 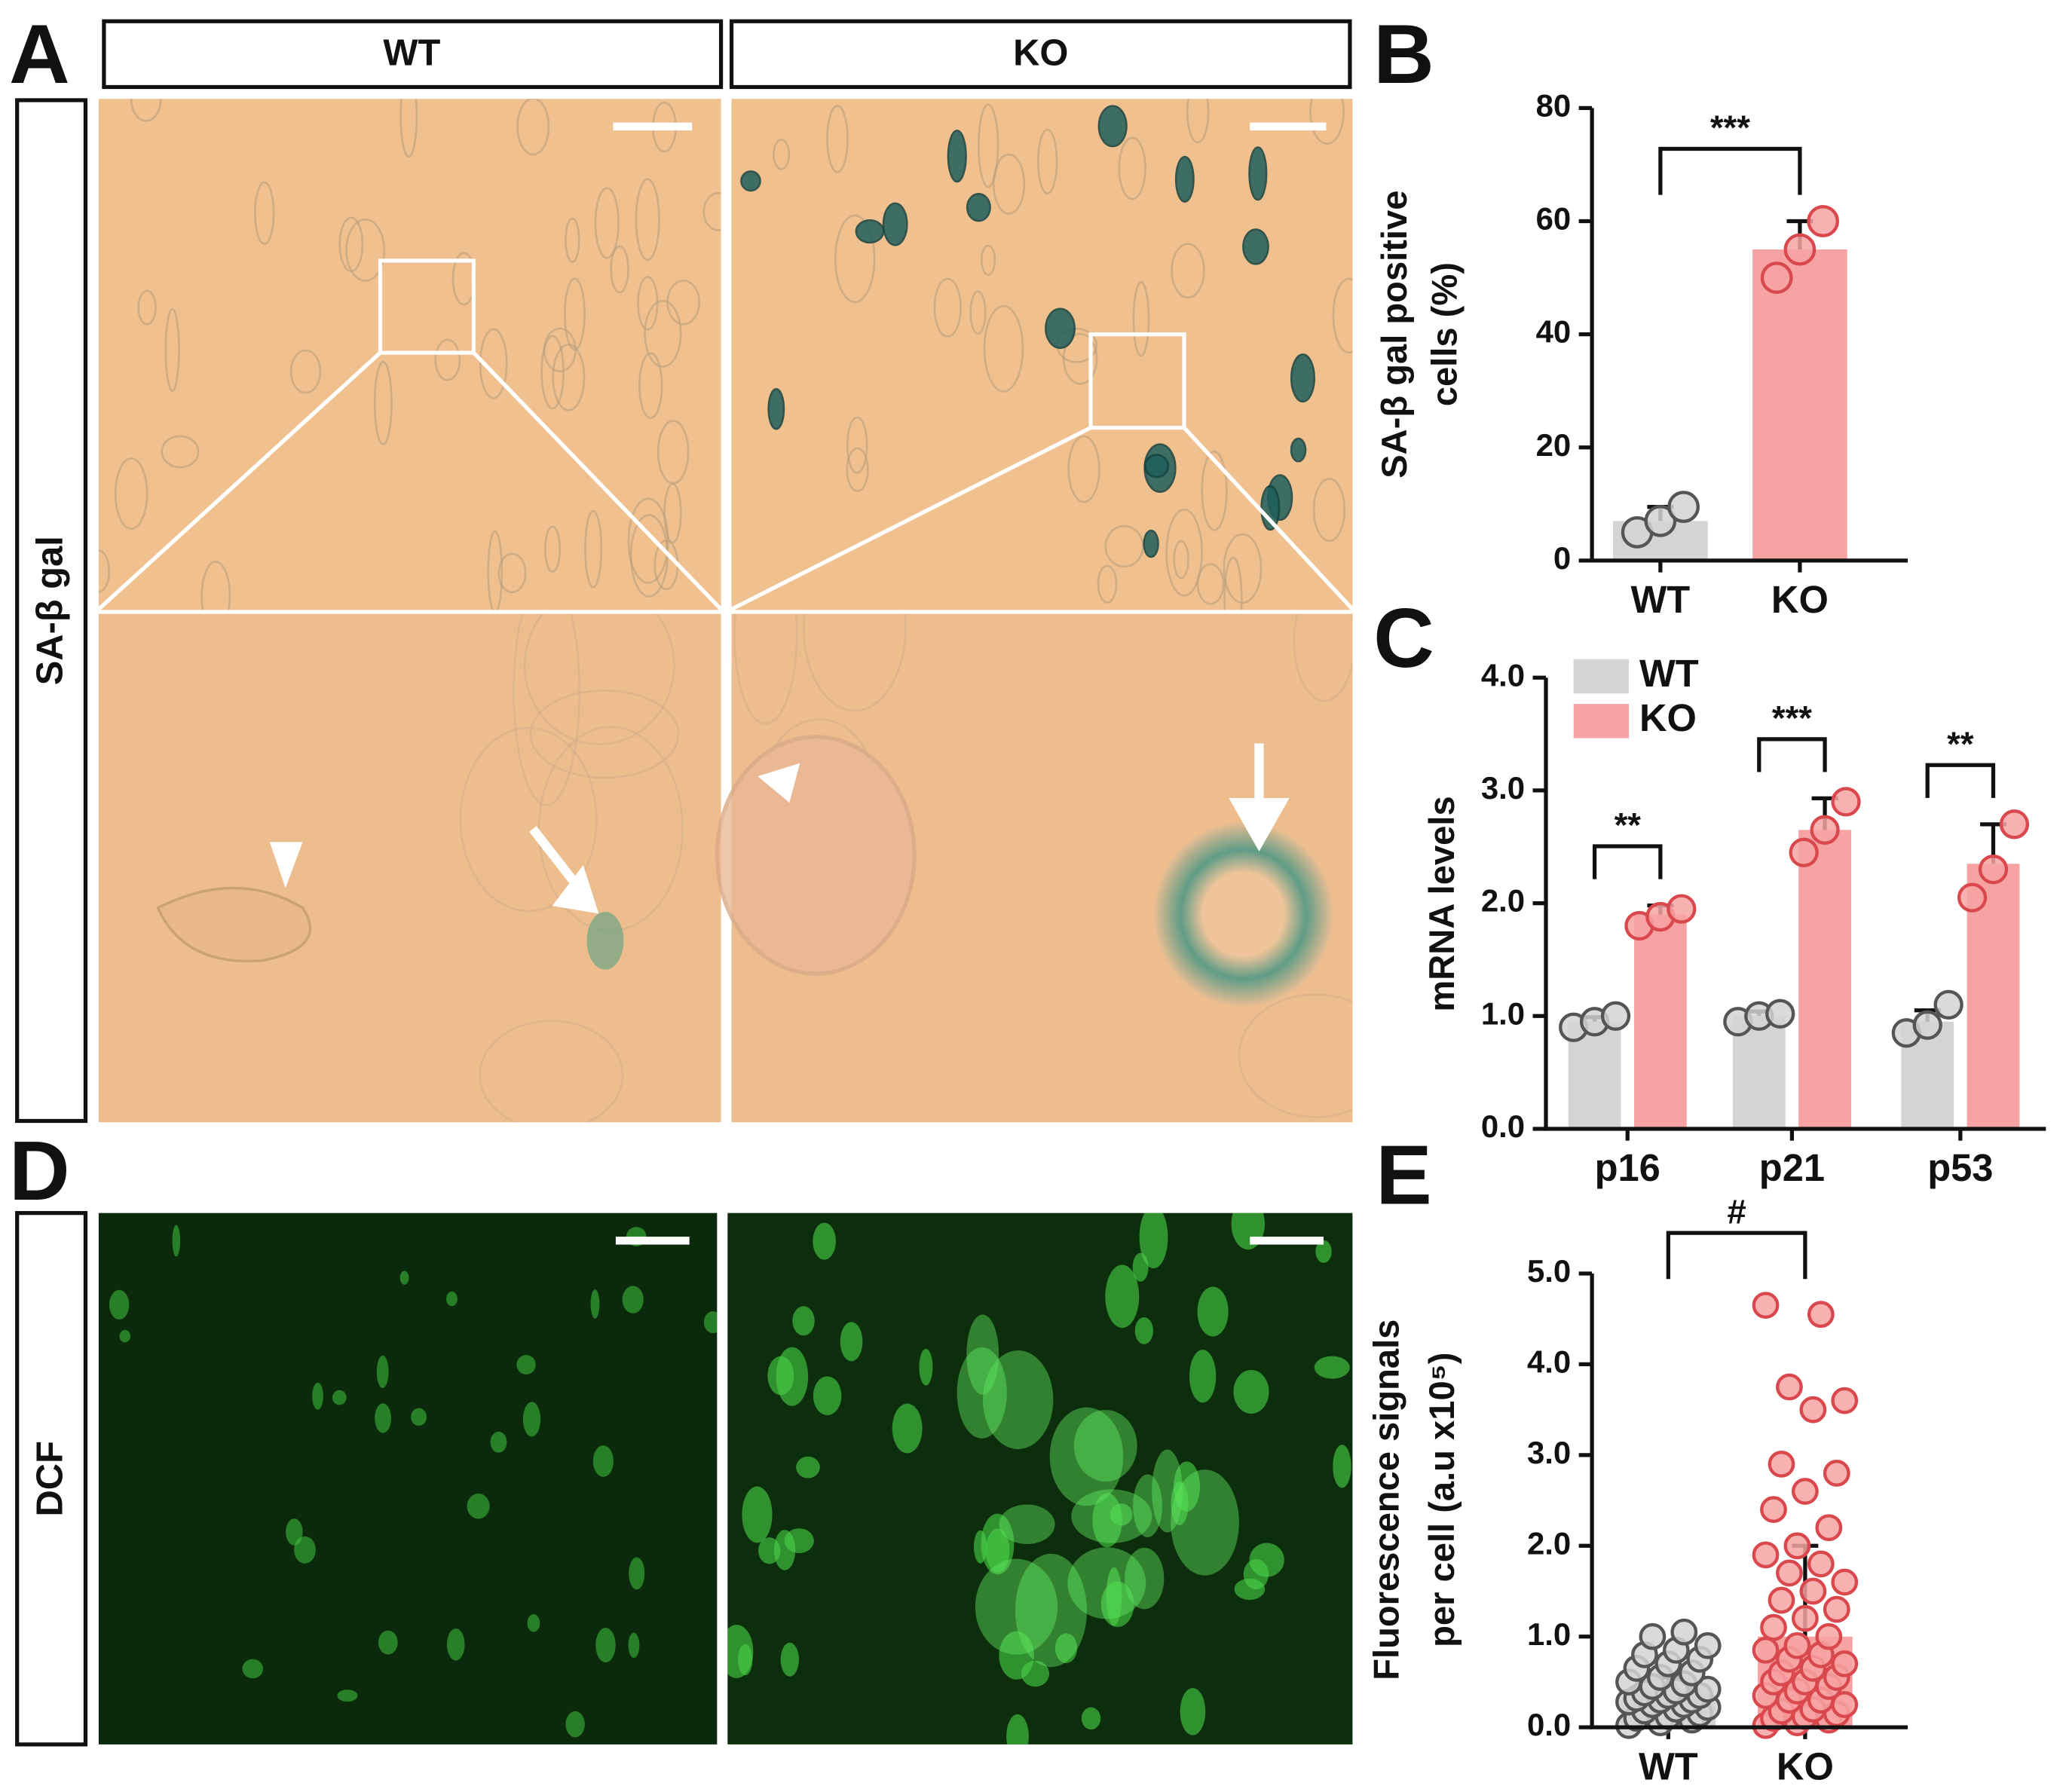 I want to click on x-tick-label: KO, so click(x=1800, y=599).